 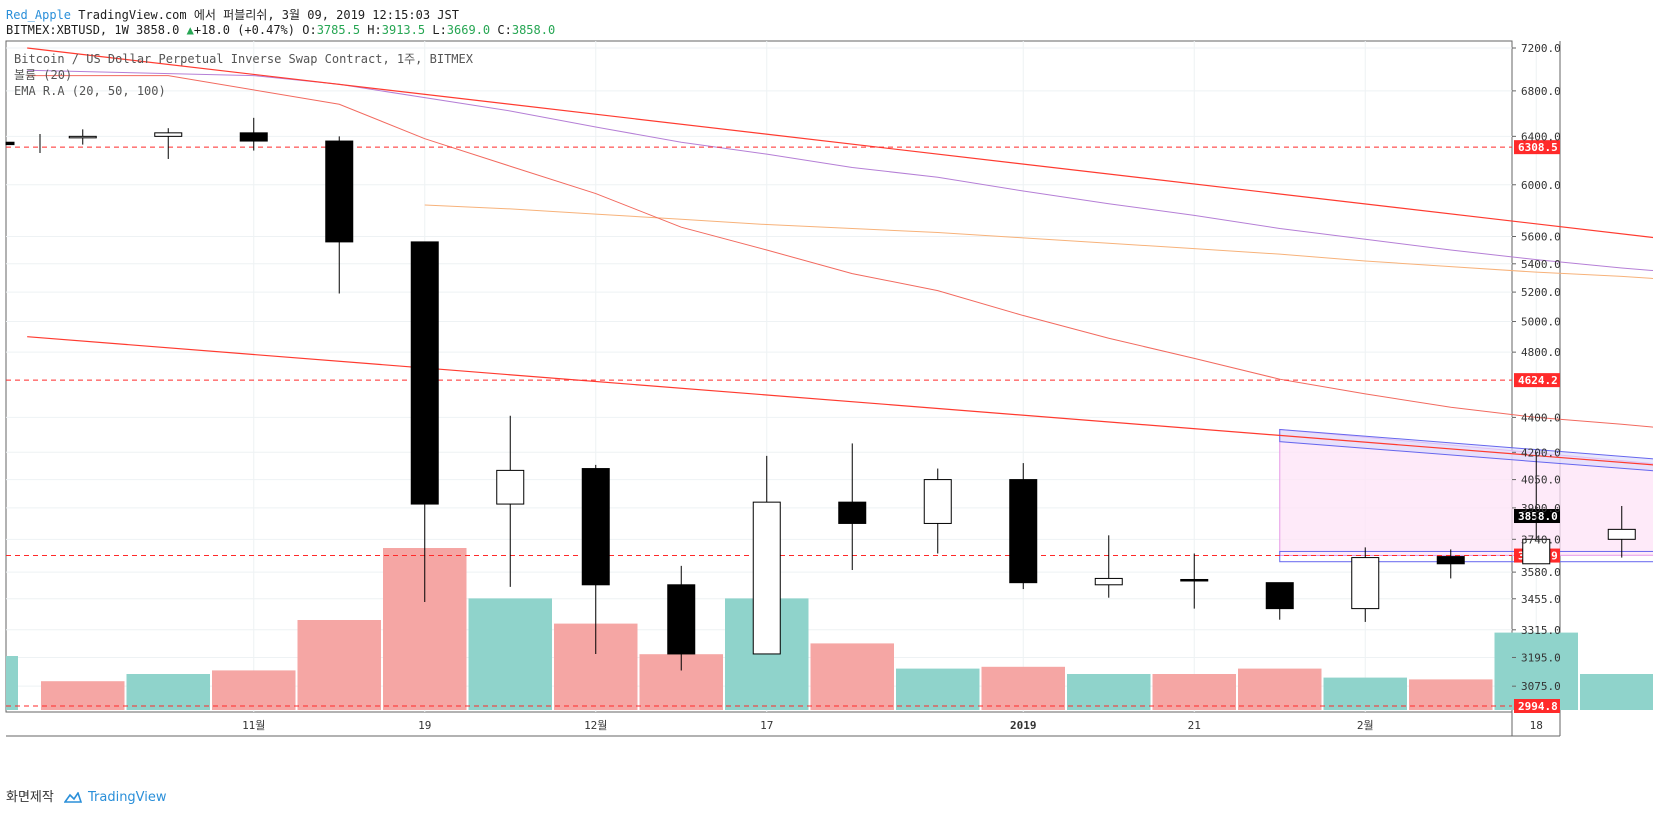 I want to click on high-label: H:, so click(x=374, y=30).